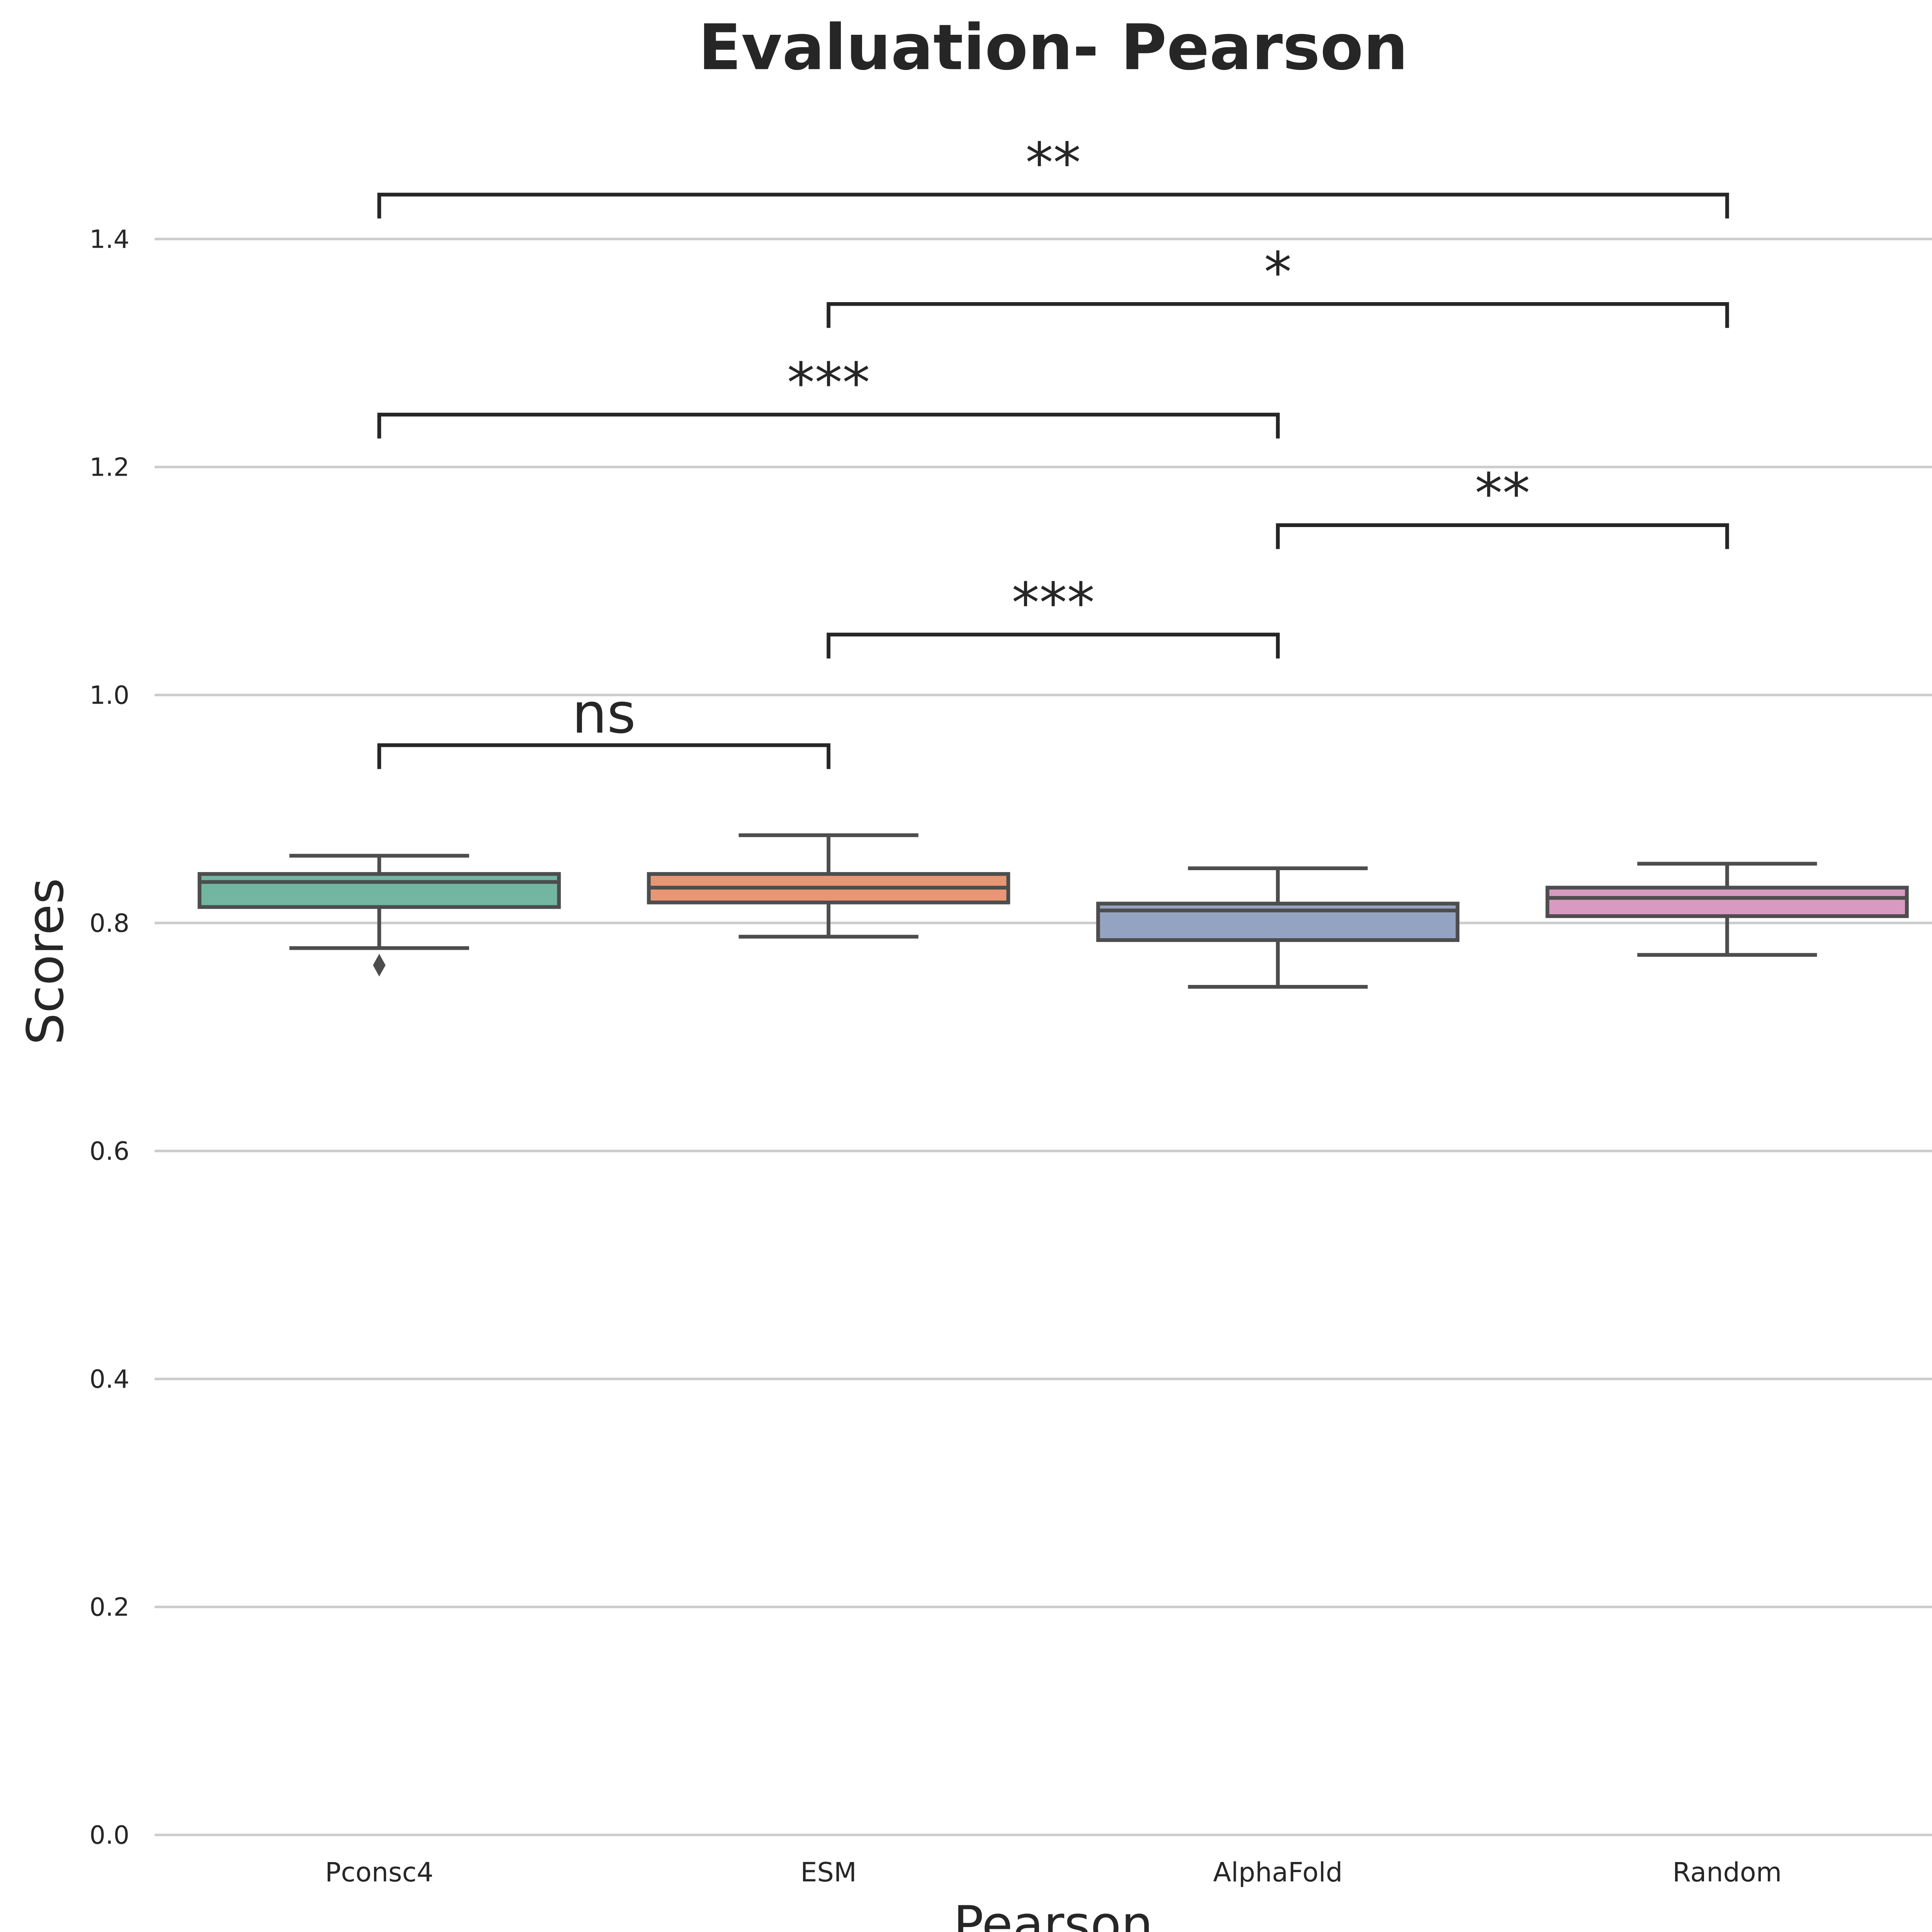 The width and height of the screenshot is (1932, 1932). What do you see at coordinates (110, 1151) in the screenshot?
I see `y-tick-label: 0.6` at bounding box center [110, 1151].